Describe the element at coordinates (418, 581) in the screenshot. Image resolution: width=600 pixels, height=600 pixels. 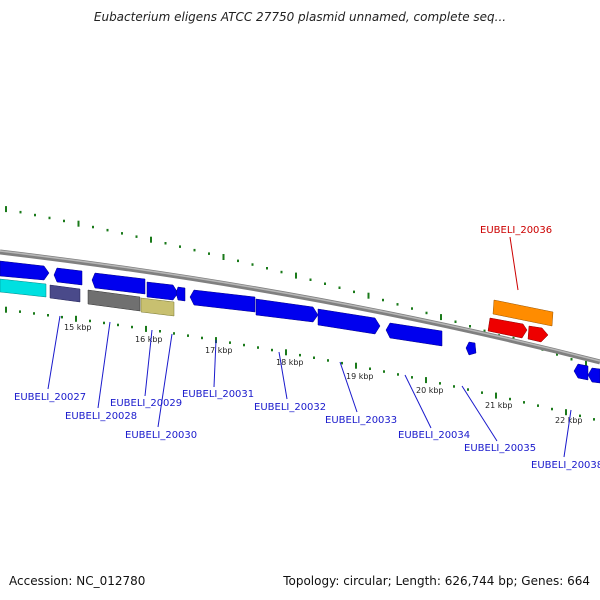
I see `length-label: Length:` at that location.